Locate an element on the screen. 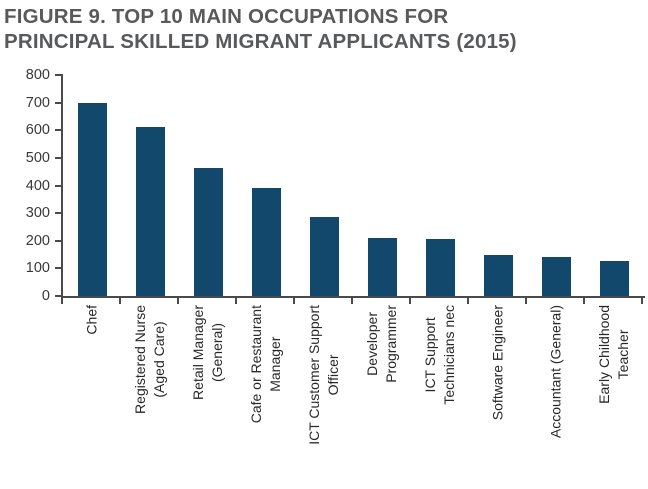 Image resolution: width=648 pixels, height=489 pixels. x-category-label: Early Childhood Teacher is located at coordinates (613, 354).